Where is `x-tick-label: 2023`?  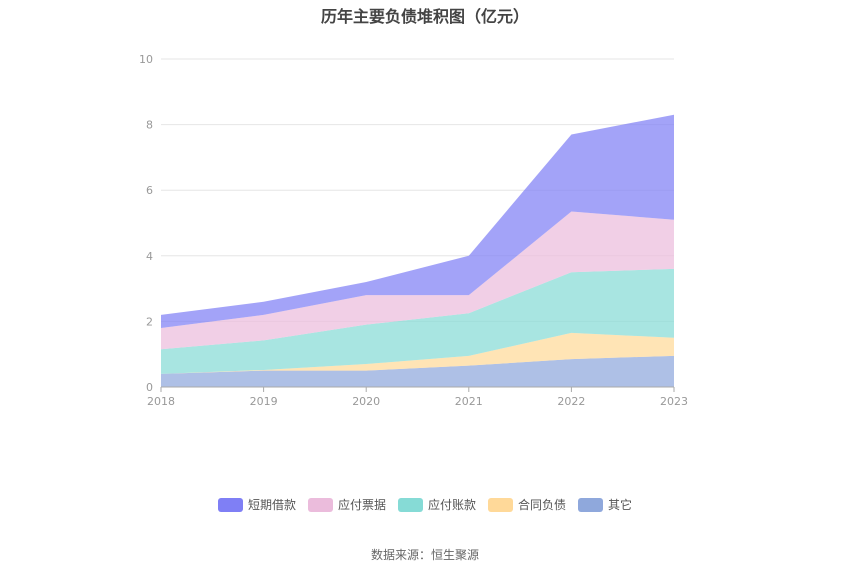 x-tick-label: 2023 is located at coordinates (674, 401).